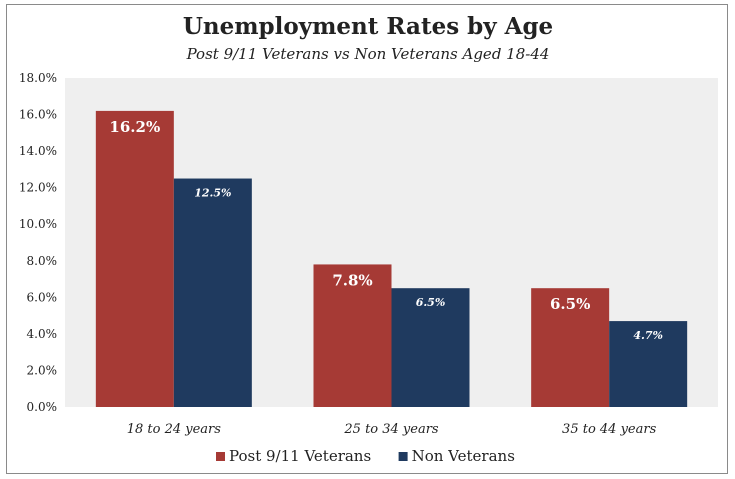 The width and height of the screenshot is (735, 479). Describe the element at coordinates (42, 334) in the screenshot. I see `y-tick-label: 4.0%` at that location.